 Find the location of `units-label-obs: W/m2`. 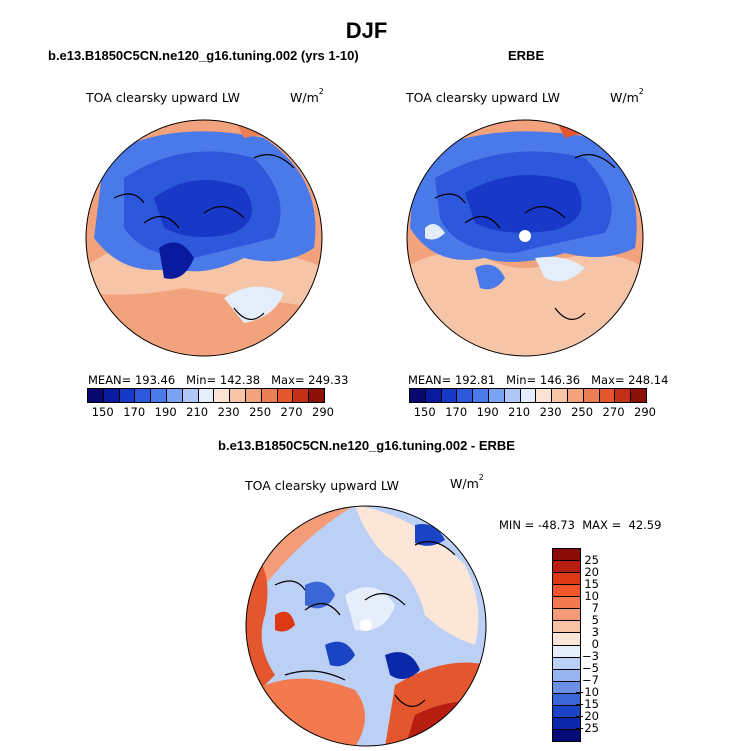

units-label-obs: W/m2 is located at coordinates (627, 96).